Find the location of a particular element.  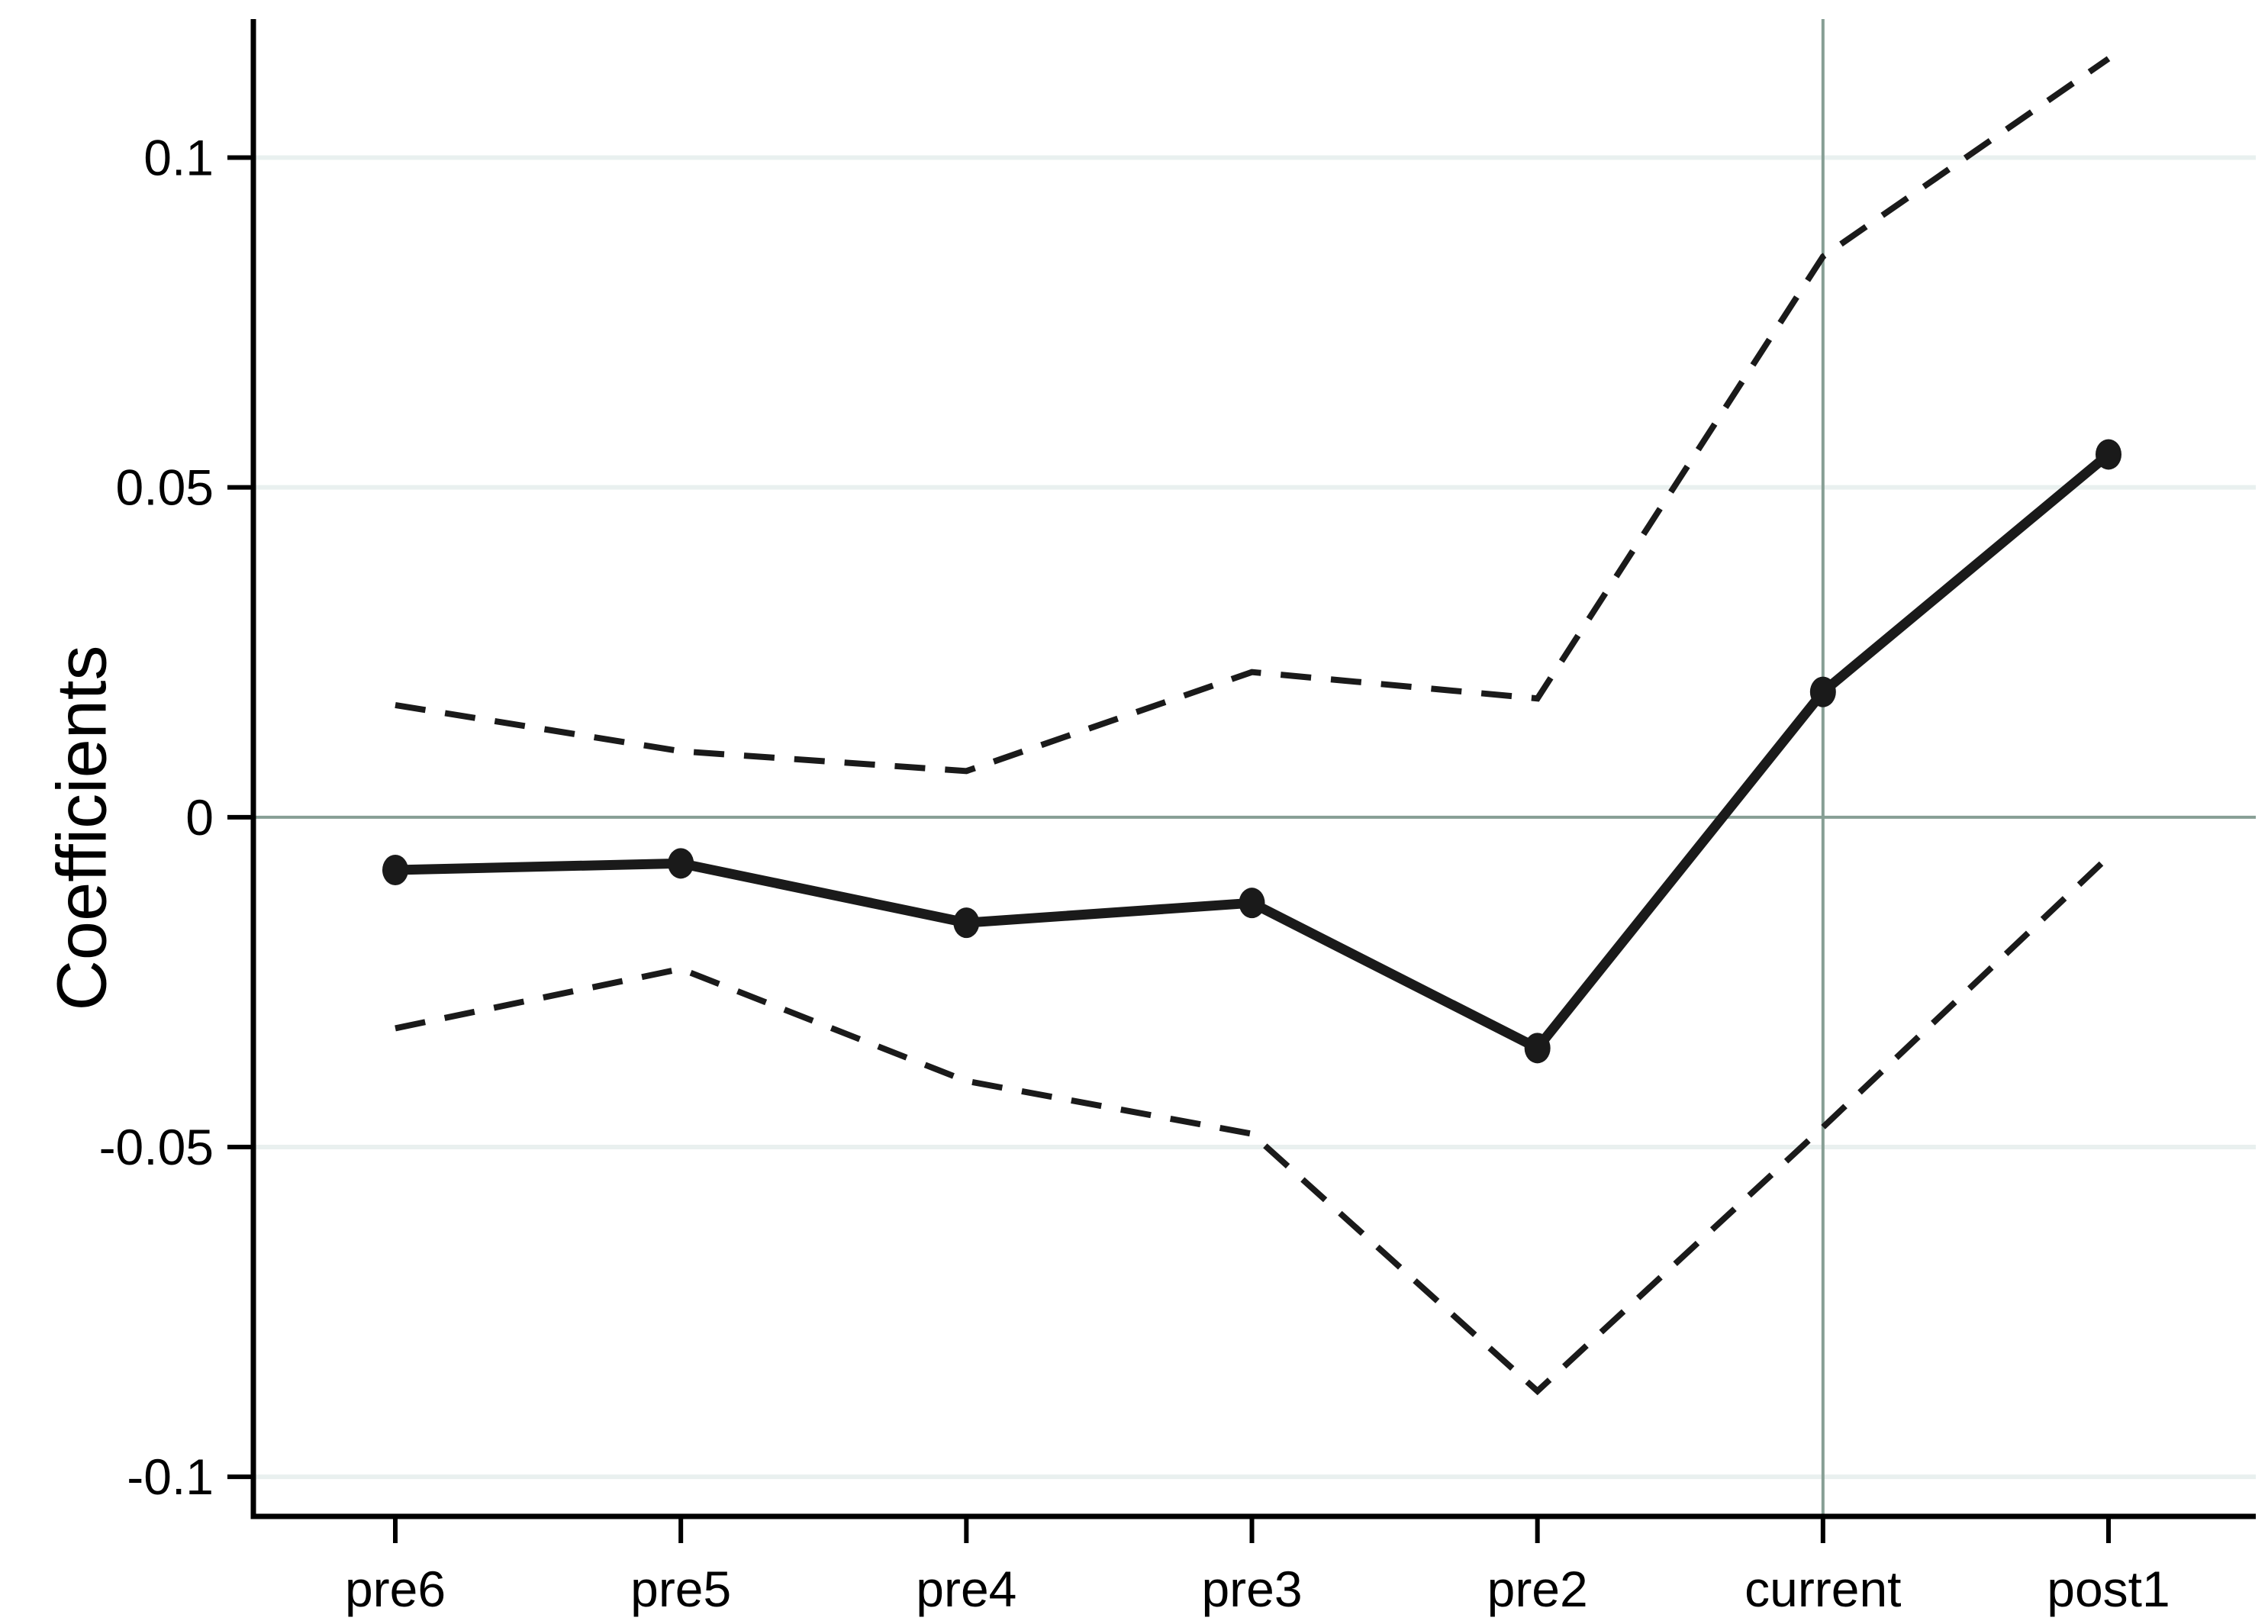

y-tick-label: -0.05 is located at coordinates (156, 1147).